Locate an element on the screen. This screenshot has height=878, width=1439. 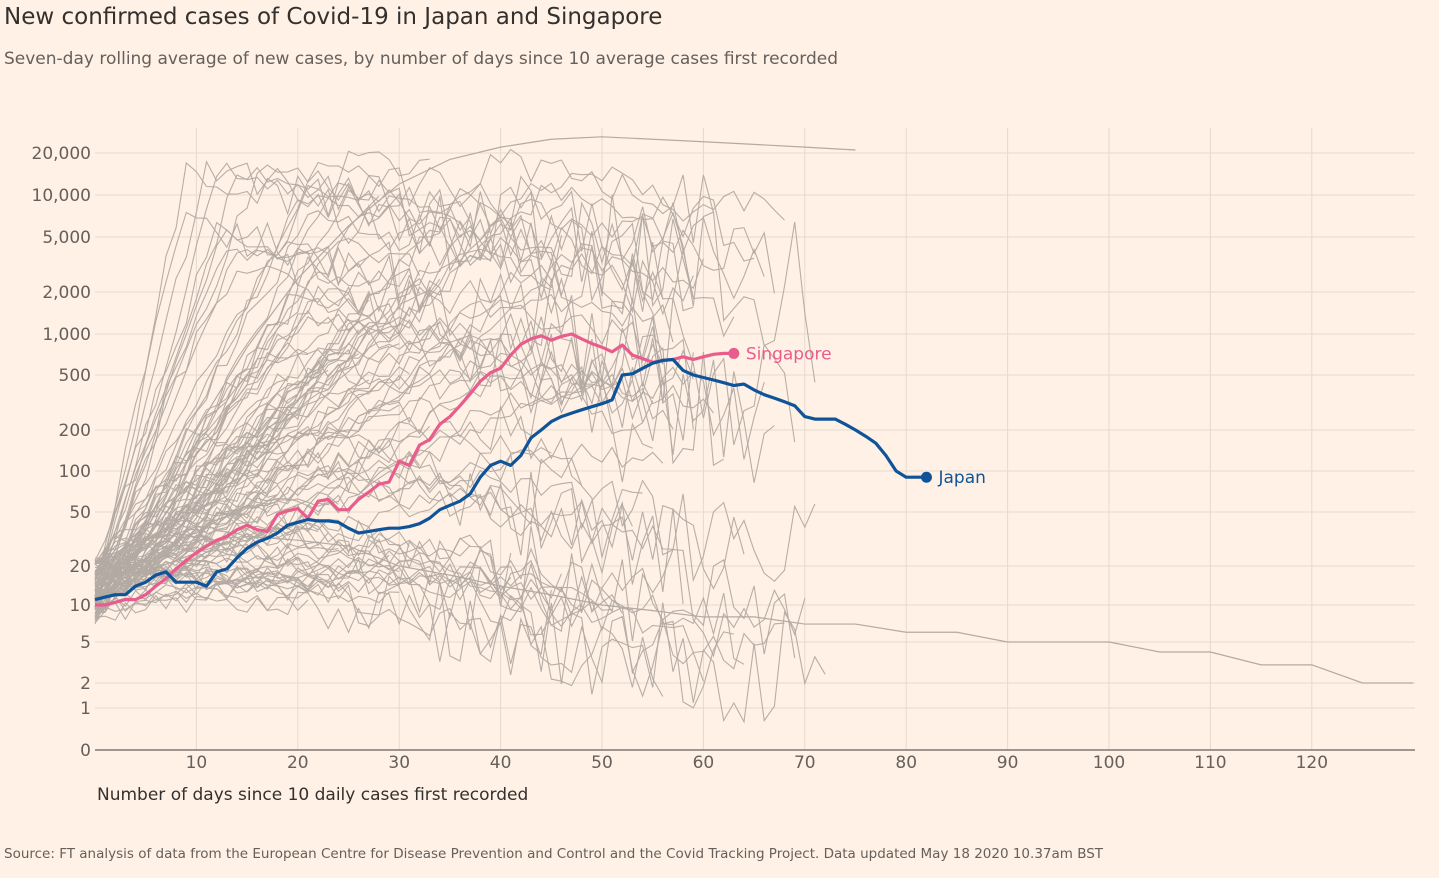
x-tick-label: 20 is located at coordinates (298, 763).